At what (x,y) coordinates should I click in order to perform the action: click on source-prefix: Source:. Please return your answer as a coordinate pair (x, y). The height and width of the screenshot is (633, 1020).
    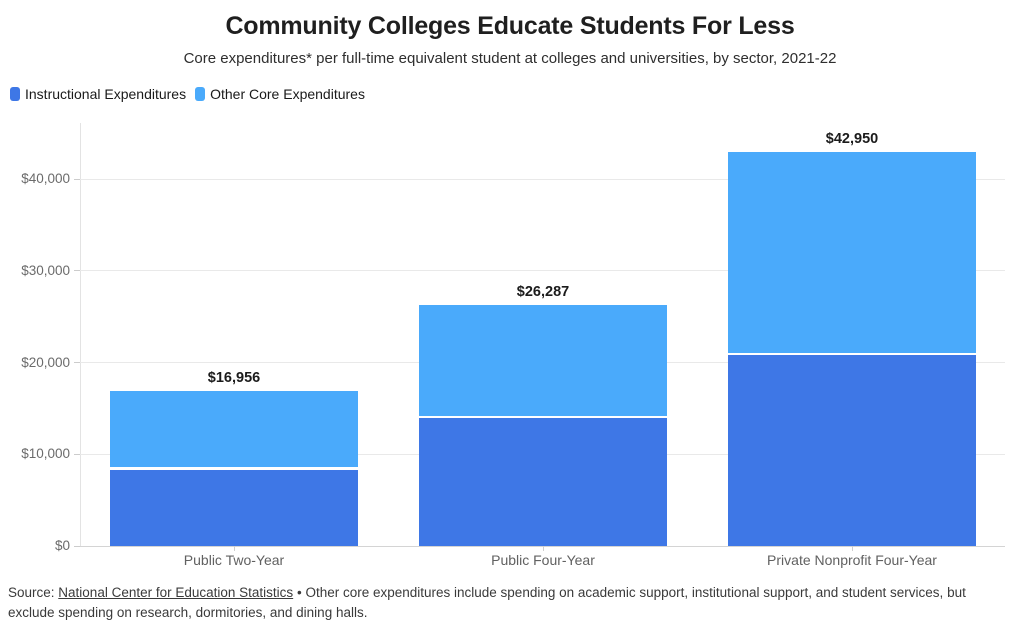
    Looking at the image, I should click on (31, 592).